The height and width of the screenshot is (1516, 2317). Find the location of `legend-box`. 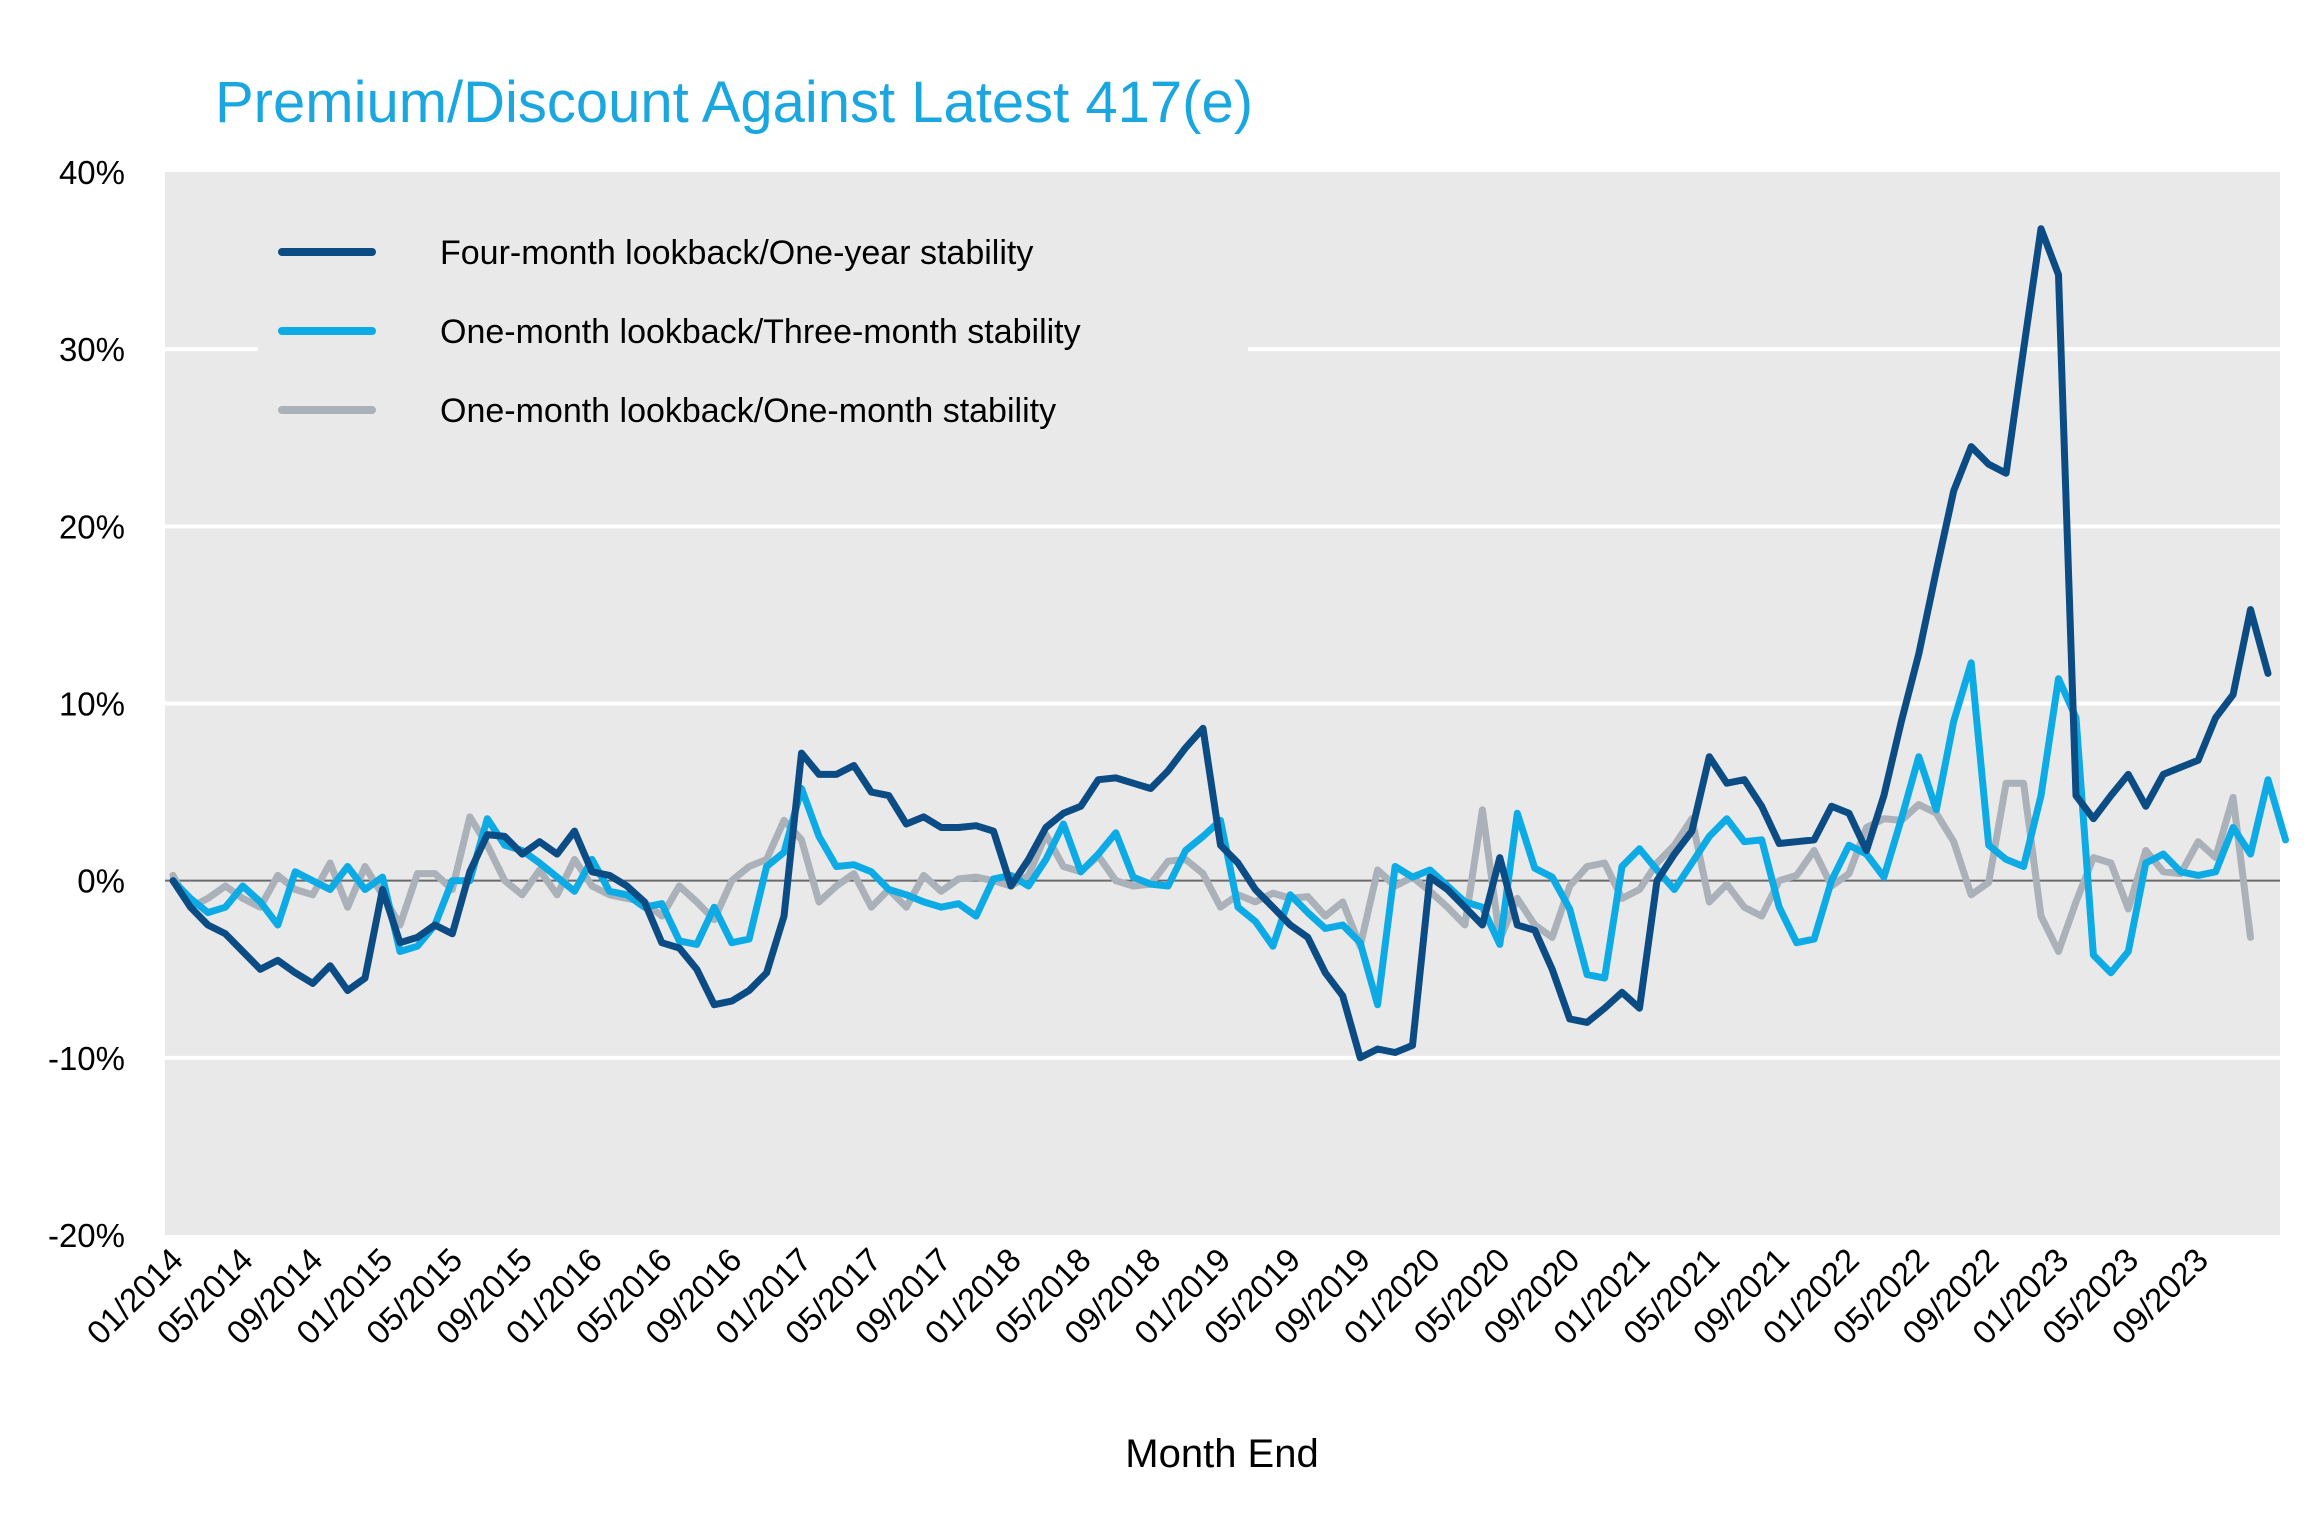

legend-box is located at coordinates (753, 323).